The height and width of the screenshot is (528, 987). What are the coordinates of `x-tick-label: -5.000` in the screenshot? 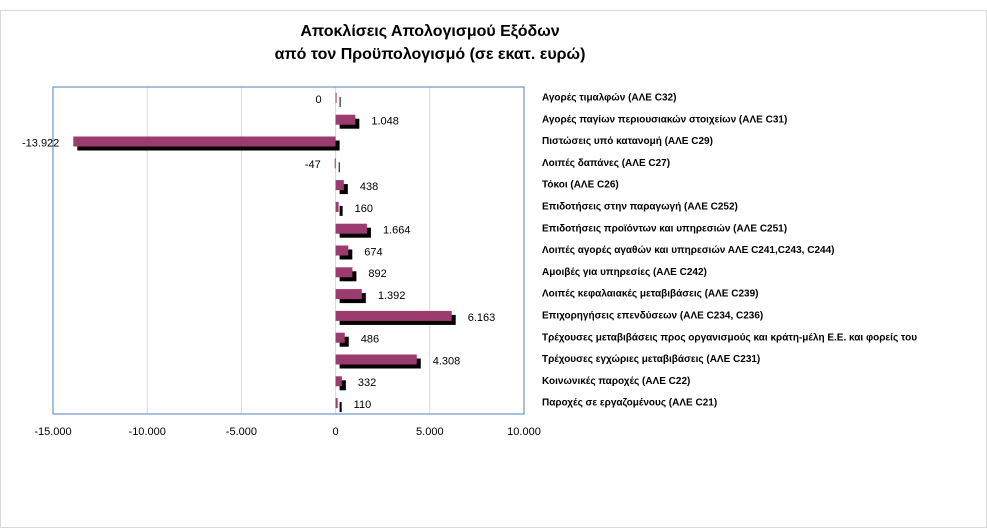 It's located at (241, 432).